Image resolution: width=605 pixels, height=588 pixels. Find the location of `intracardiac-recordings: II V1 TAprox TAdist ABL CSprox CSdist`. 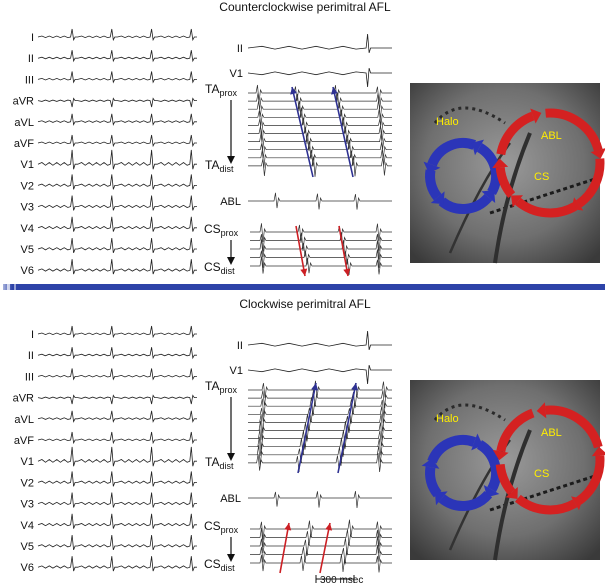

intracardiac-recordings: II V1 TAprox TAdist ABL CSprox CSdist is located at coordinates (298, 452).